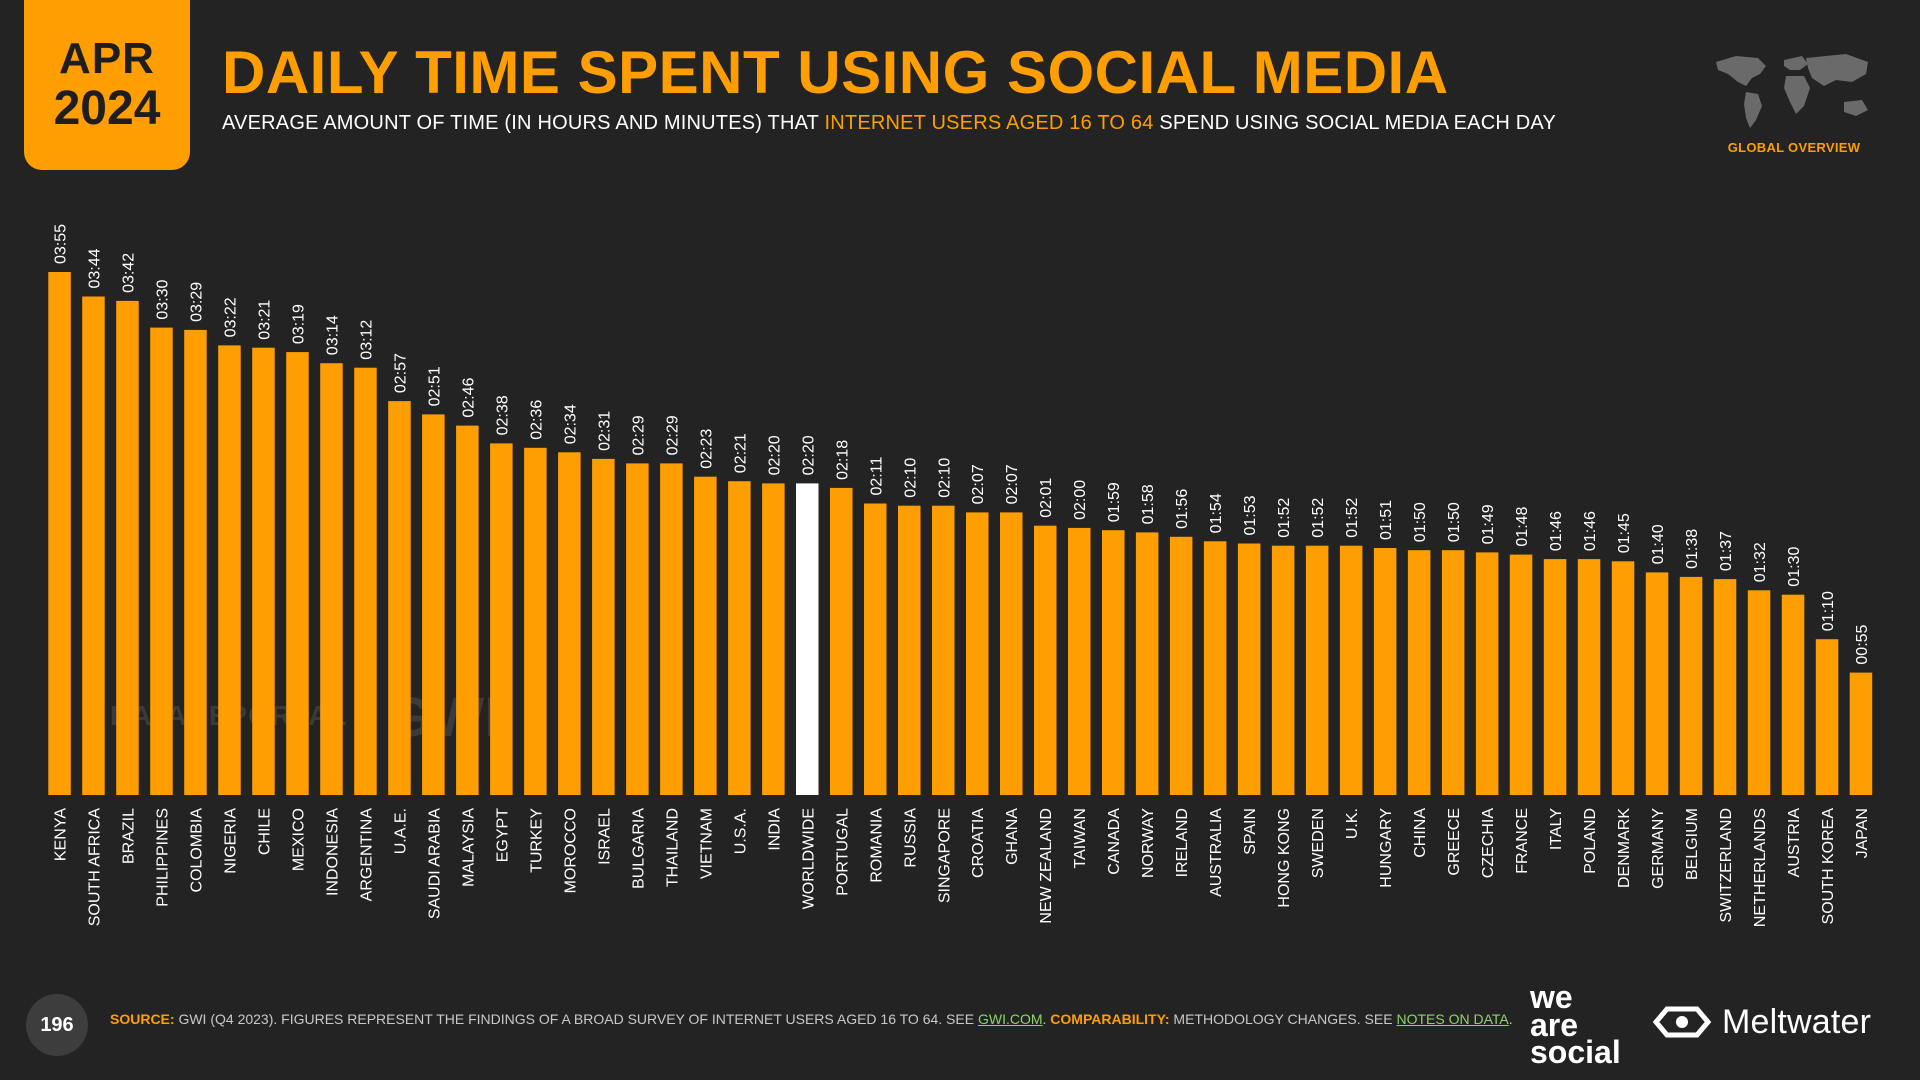 The height and width of the screenshot is (1080, 1920). Describe the element at coordinates (1590, 841) in the screenshot. I see `category-label: POLAND` at that location.